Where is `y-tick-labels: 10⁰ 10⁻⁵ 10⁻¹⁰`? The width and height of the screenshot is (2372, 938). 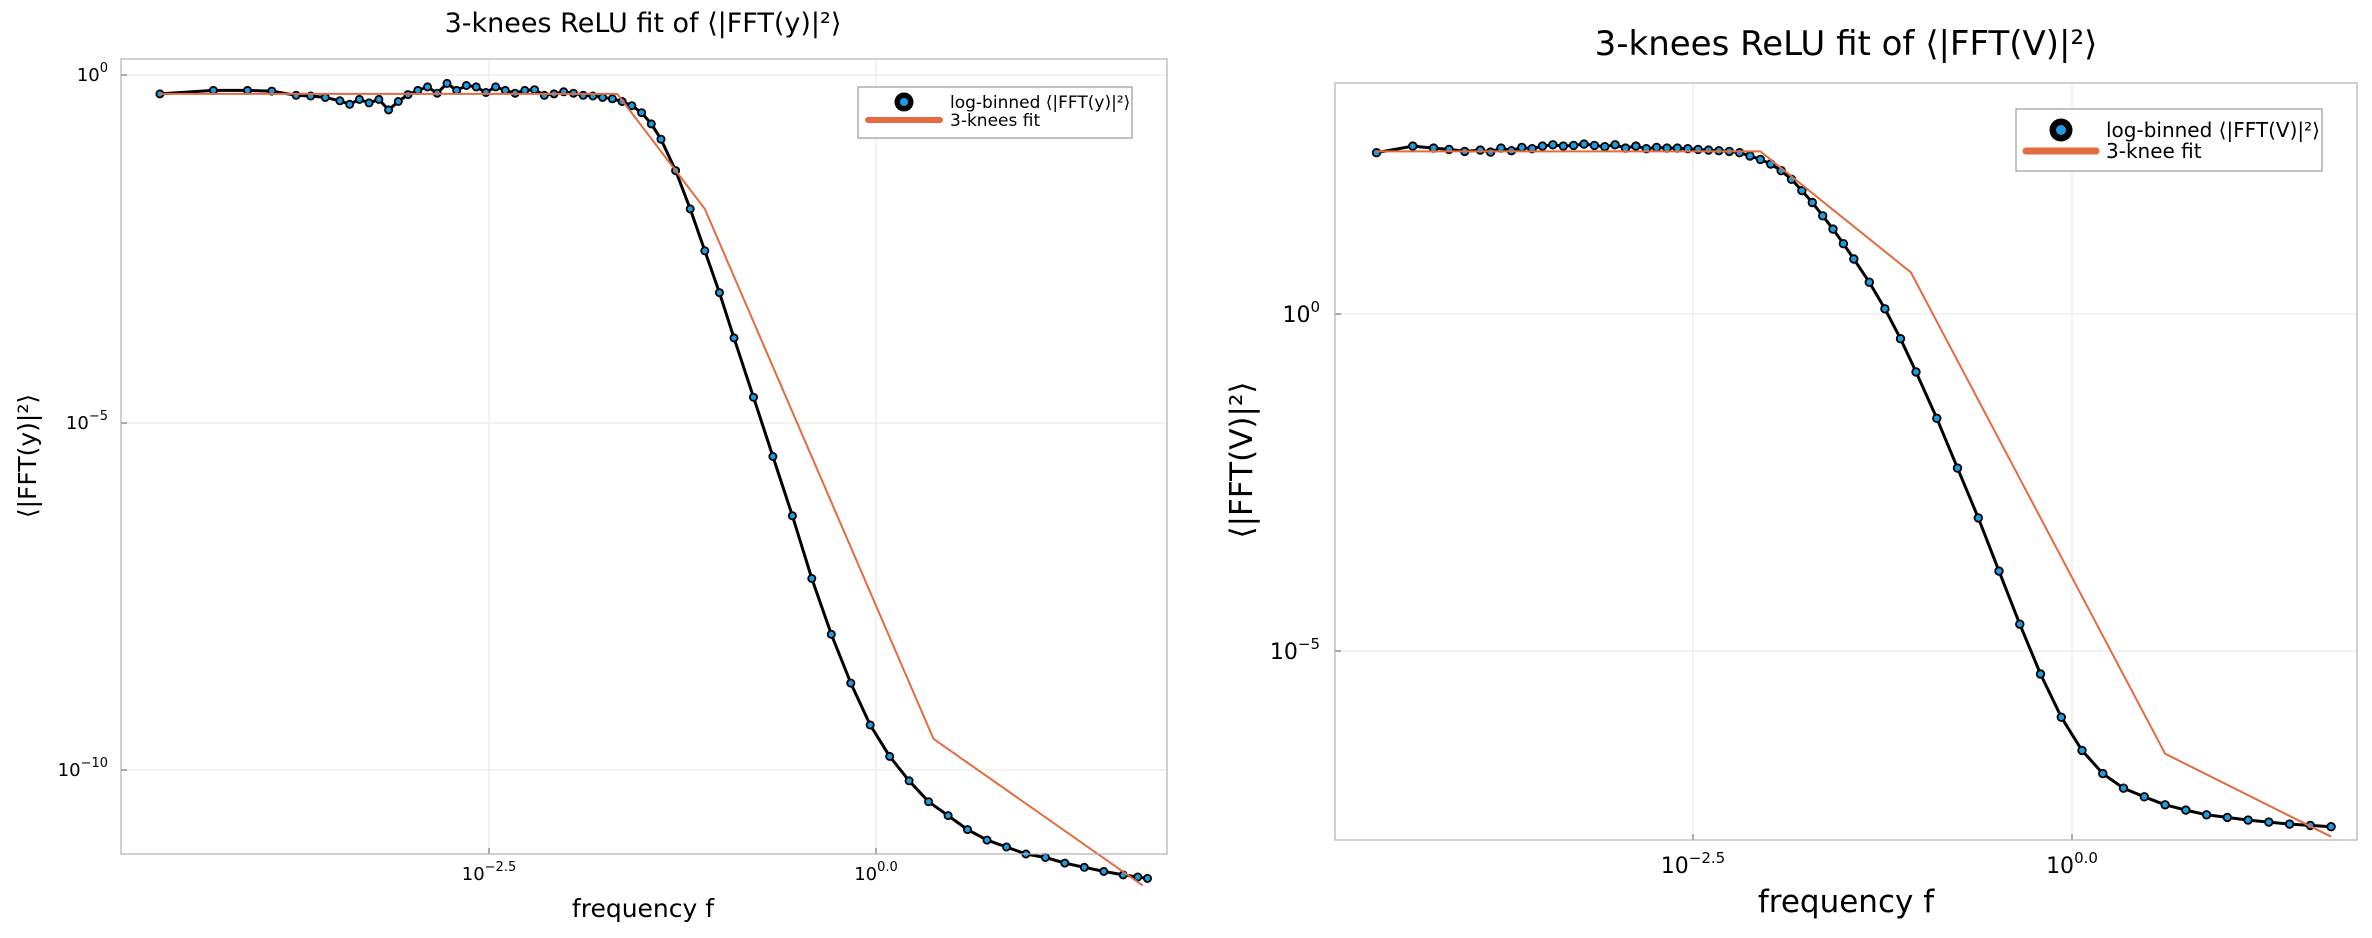
y-tick-labels: 10⁰ 10⁻⁵ 10⁻¹⁰ is located at coordinates (83, 421).